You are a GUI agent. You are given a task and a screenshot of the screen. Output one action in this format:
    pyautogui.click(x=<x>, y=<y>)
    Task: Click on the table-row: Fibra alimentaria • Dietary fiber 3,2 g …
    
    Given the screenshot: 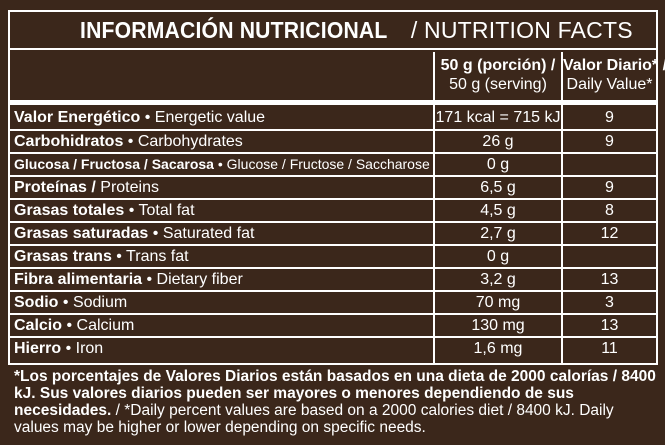 What is the action you would take?
    pyautogui.click(x=333, y=279)
    